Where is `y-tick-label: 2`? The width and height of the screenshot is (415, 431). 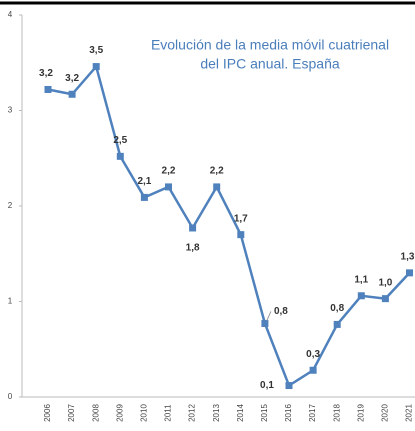 y-tick-label: 2 is located at coordinates (10, 205).